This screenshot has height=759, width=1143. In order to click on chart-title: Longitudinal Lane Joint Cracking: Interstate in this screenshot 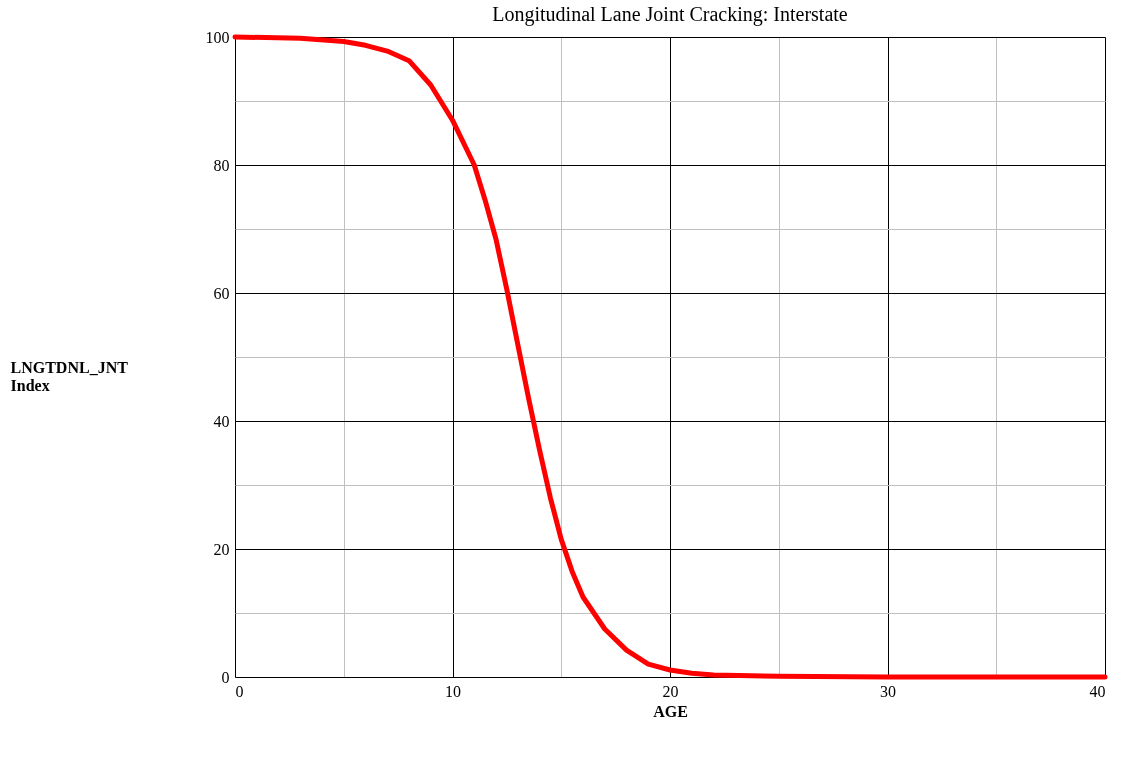, I will do `click(670, 14)`.